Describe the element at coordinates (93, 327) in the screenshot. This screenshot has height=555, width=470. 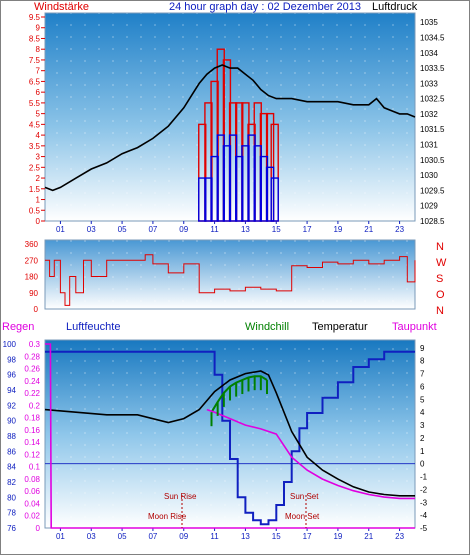
I see `humidity-title: Luftfeuchte` at that location.